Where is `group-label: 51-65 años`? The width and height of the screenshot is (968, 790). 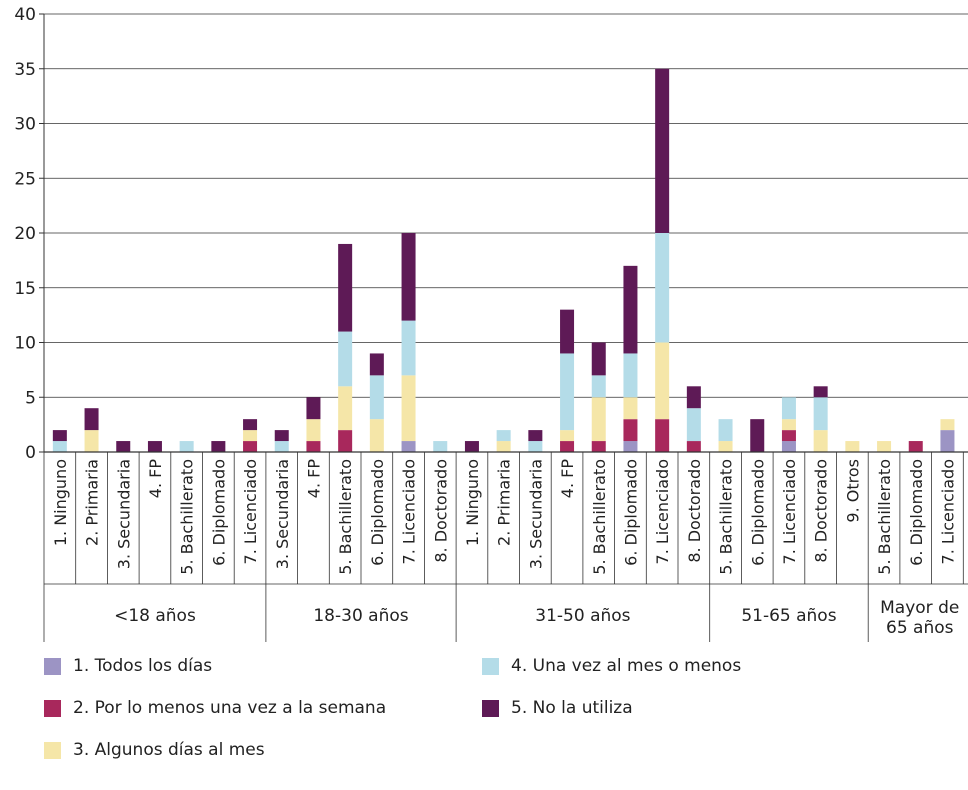
group-label: 51-65 años is located at coordinates (788, 616).